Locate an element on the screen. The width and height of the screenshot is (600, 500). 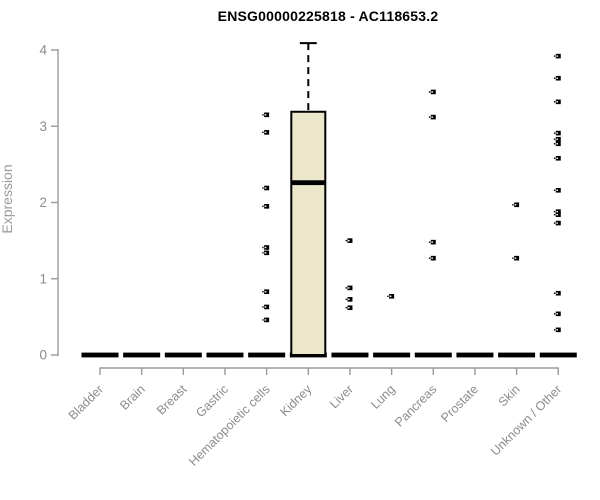
y-tick-label: 1 is located at coordinates (43, 278).